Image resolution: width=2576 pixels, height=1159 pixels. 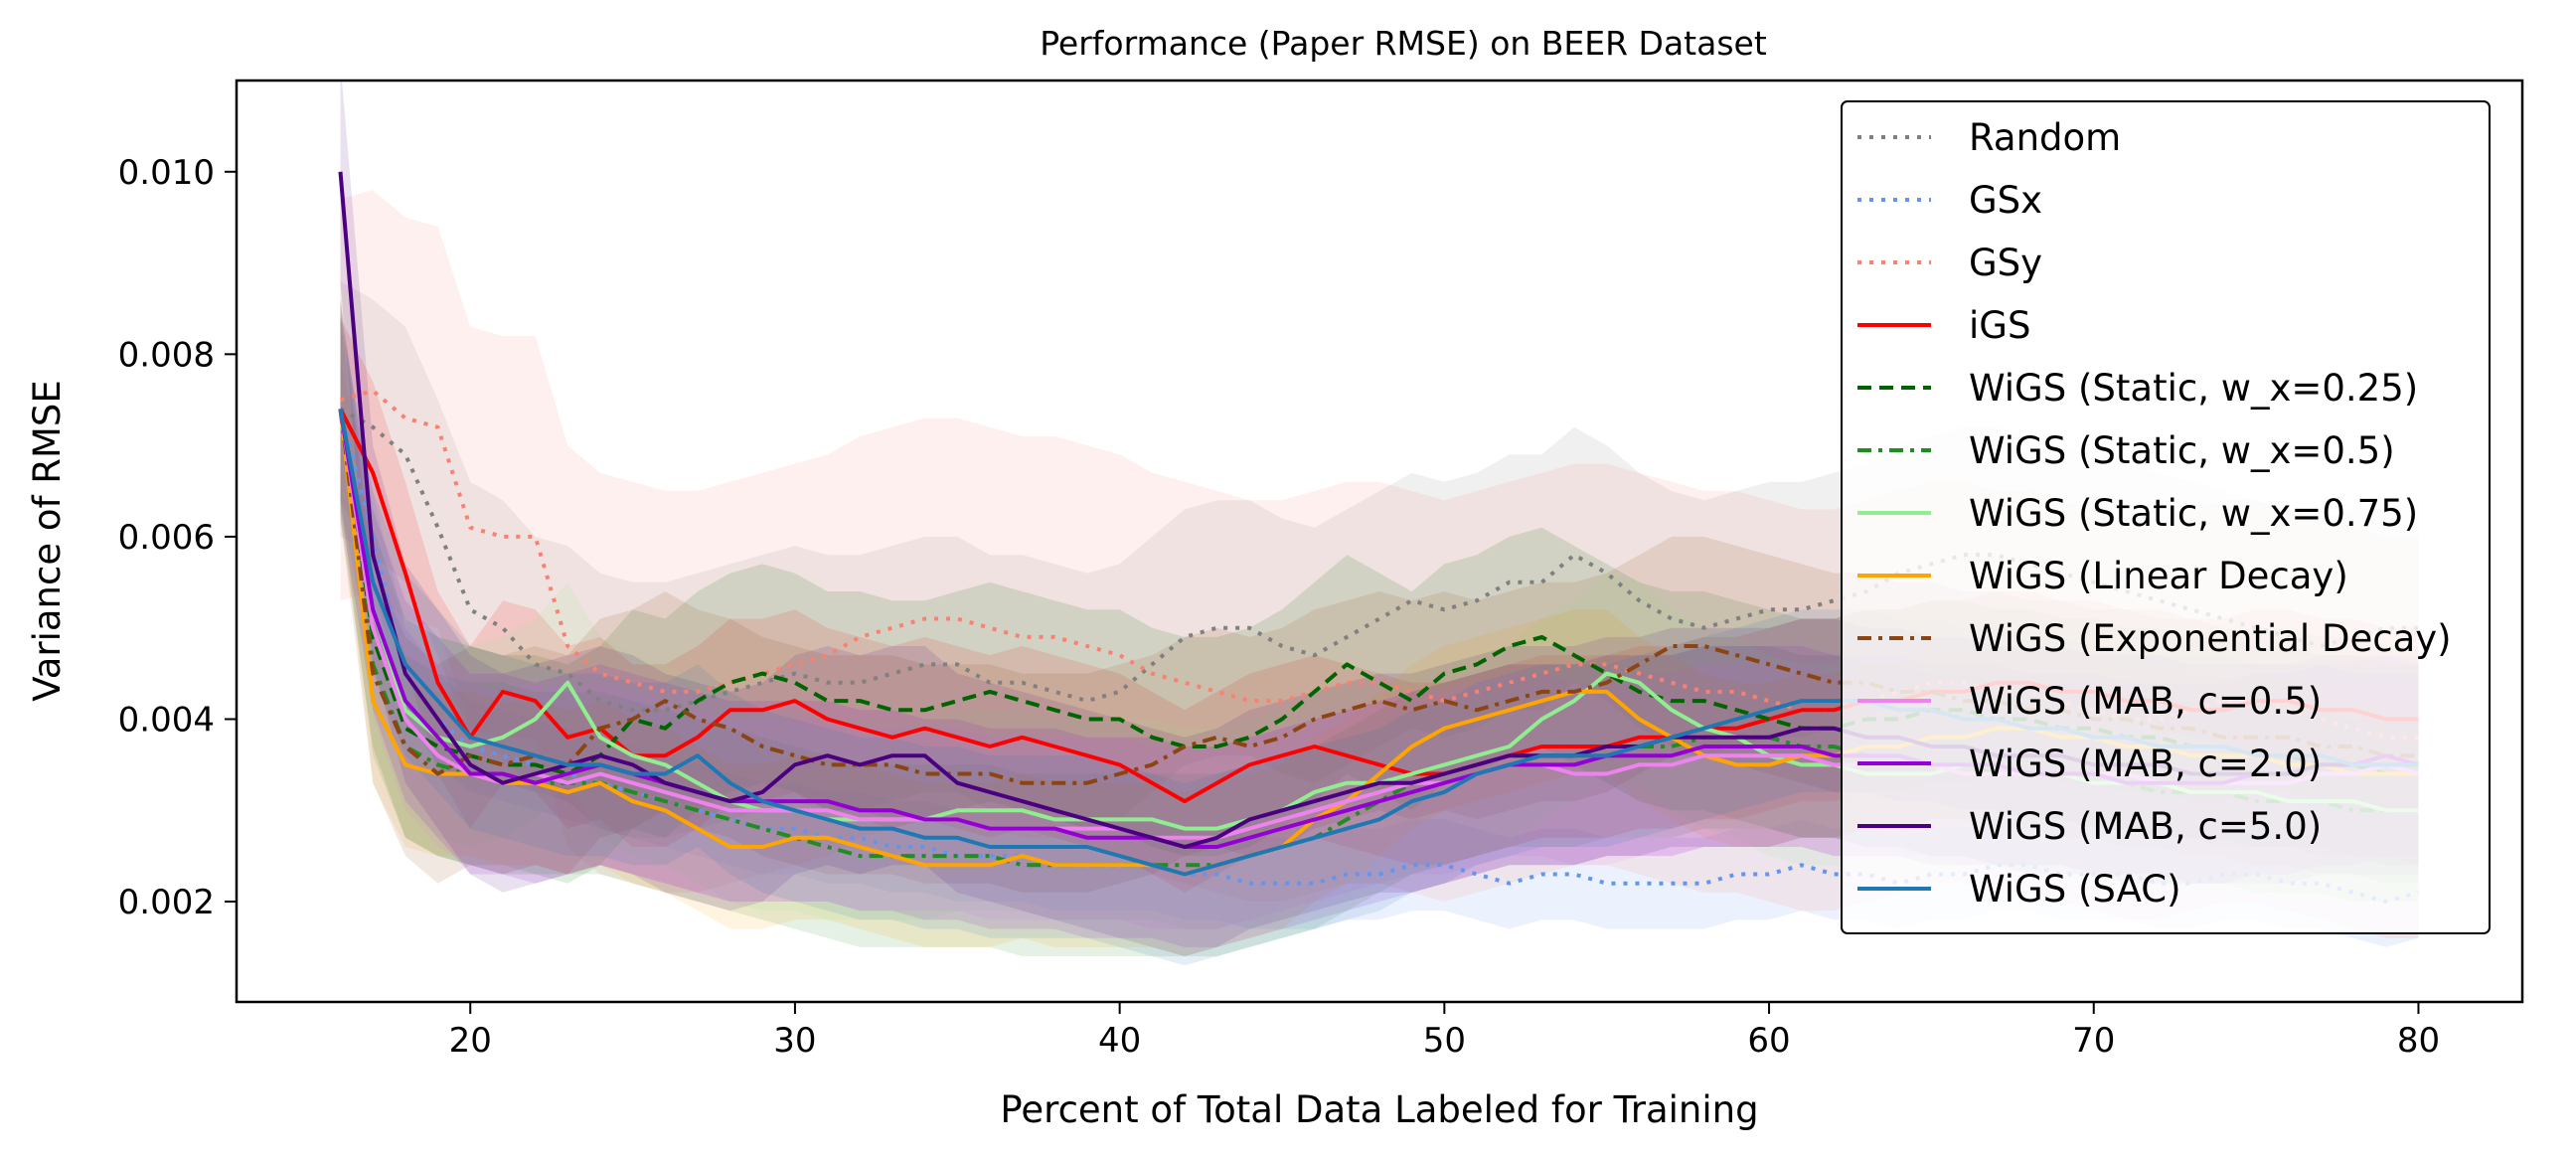 I want to click on legend-label-wigs-static-w-x-0-5: WiGS (Static, w_x=0.5), so click(x=2182, y=450).